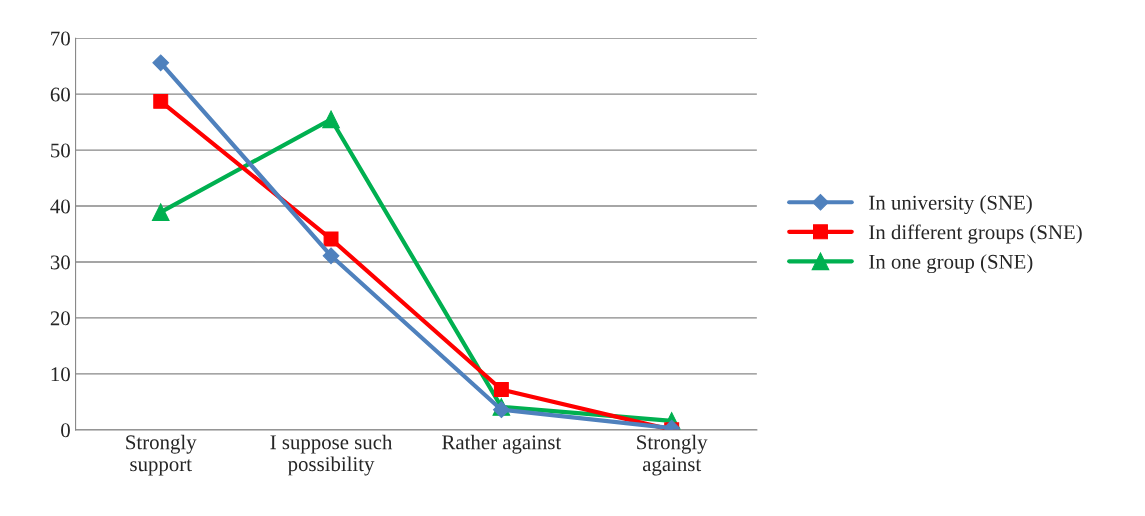  What do you see at coordinates (60, 374) in the screenshot?
I see `y-tick-label: 10` at bounding box center [60, 374].